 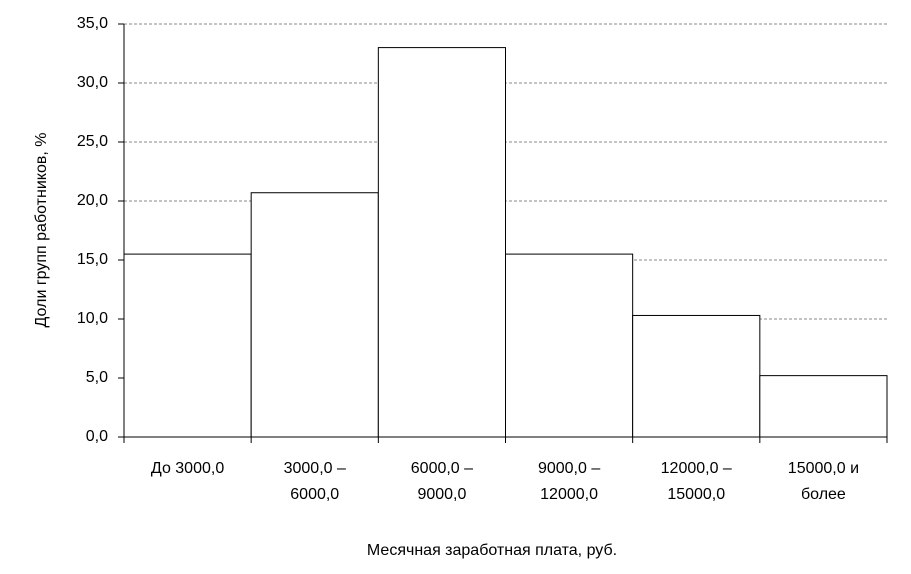 I want to click on y-axis-title: Доли групп работников, %, so click(x=41, y=230).